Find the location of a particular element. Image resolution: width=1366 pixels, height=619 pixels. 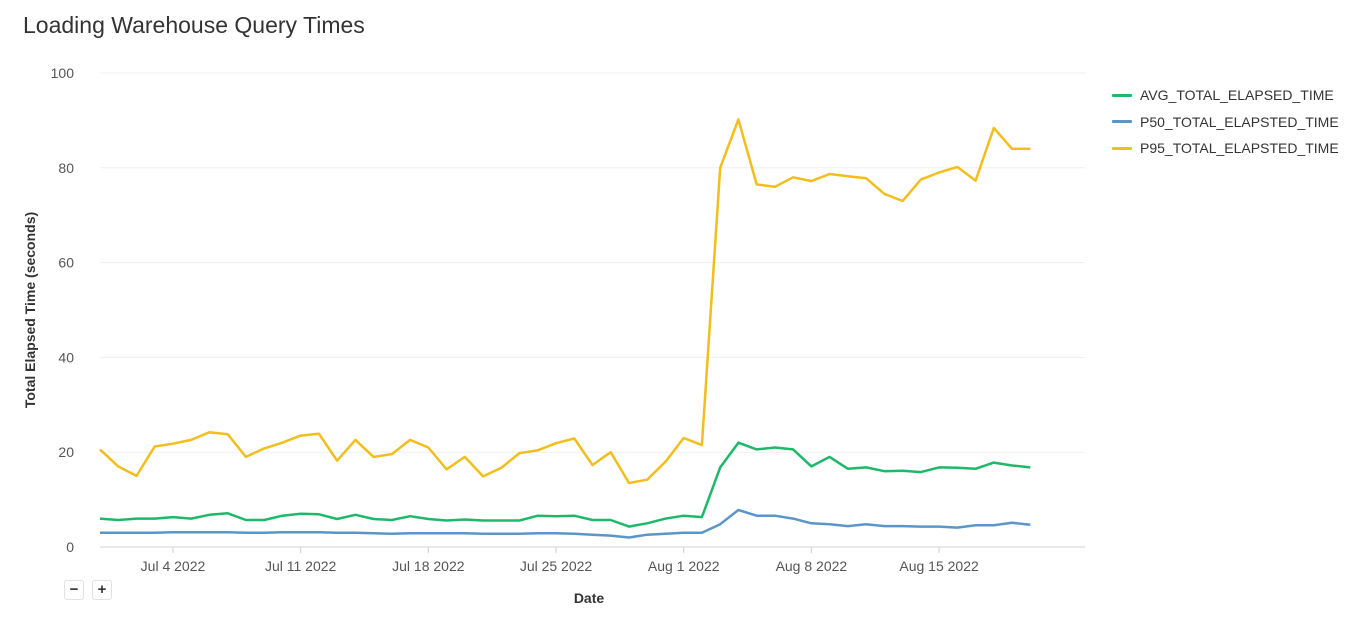

legend-item: P95_TOTAL_ELAPSTED_TIME is located at coordinates (1225, 148).